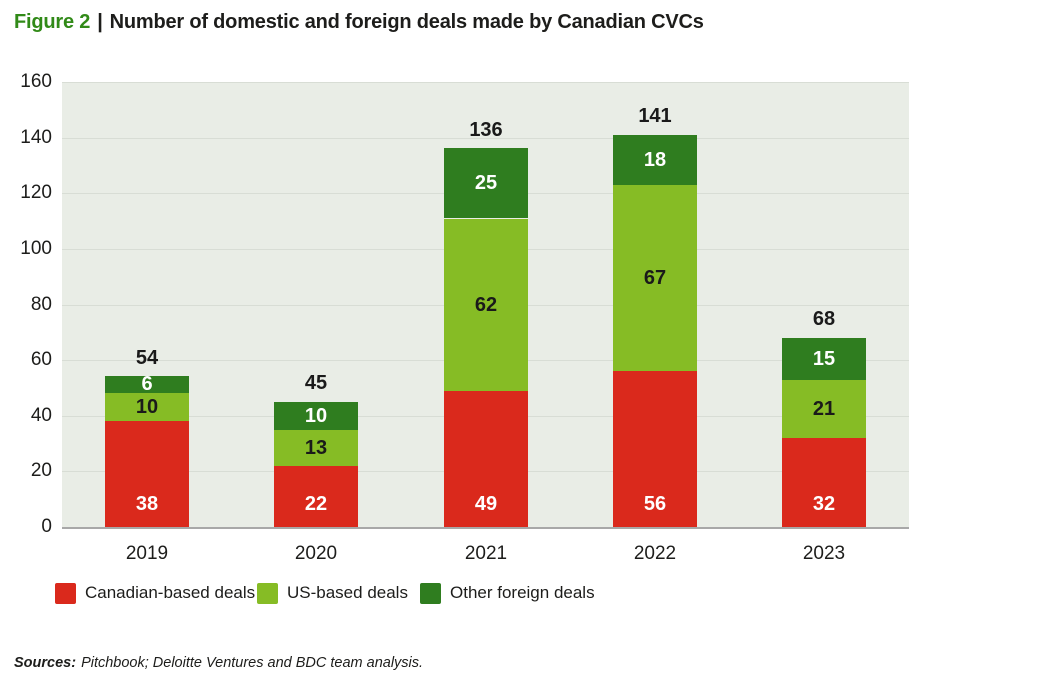 The height and width of the screenshot is (700, 1050). I want to click on segment-value-label: 15, so click(824, 358).